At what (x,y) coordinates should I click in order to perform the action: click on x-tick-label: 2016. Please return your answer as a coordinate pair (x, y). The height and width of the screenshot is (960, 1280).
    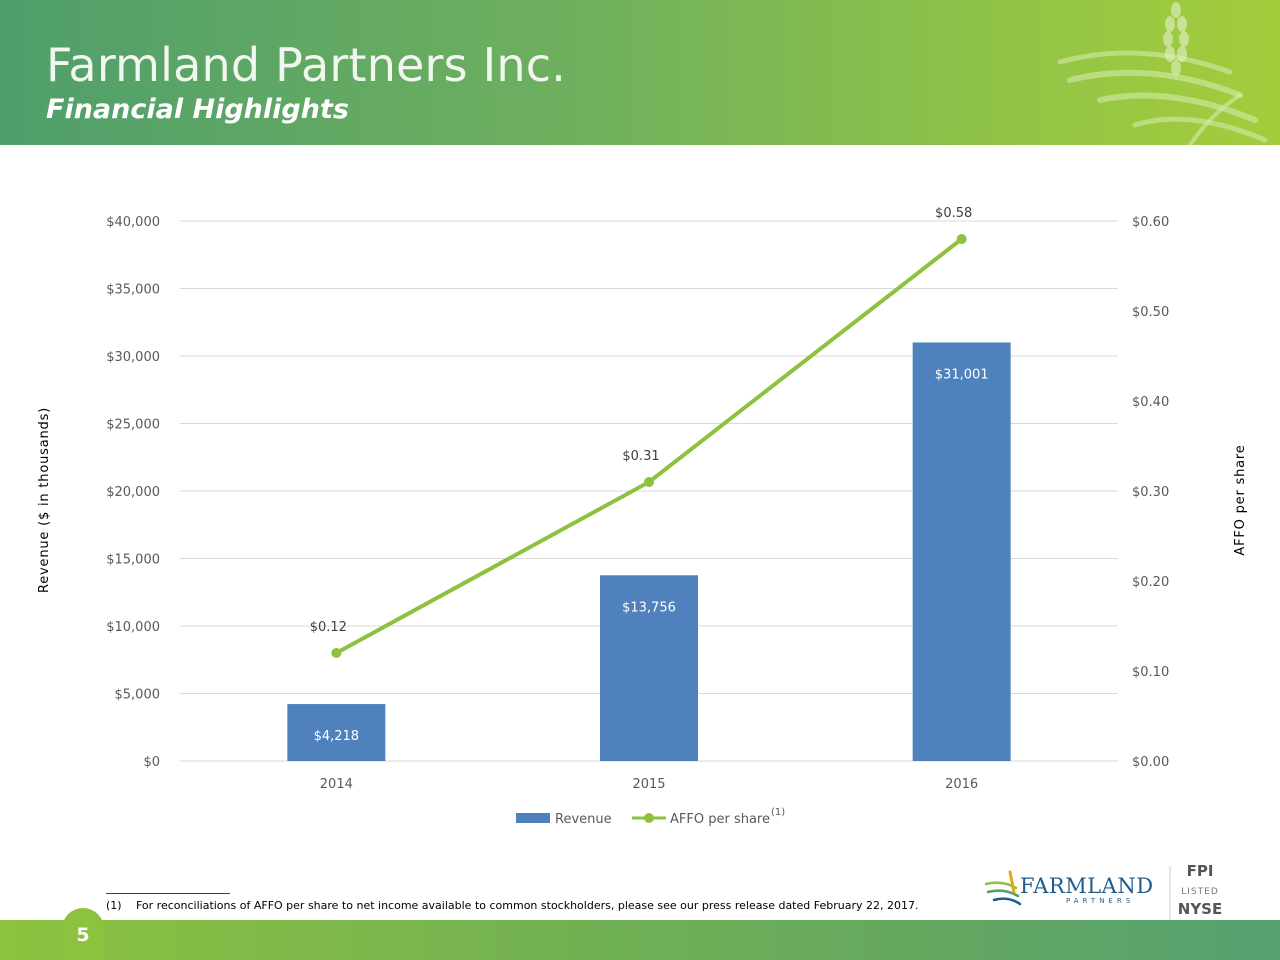
    Looking at the image, I should click on (961, 784).